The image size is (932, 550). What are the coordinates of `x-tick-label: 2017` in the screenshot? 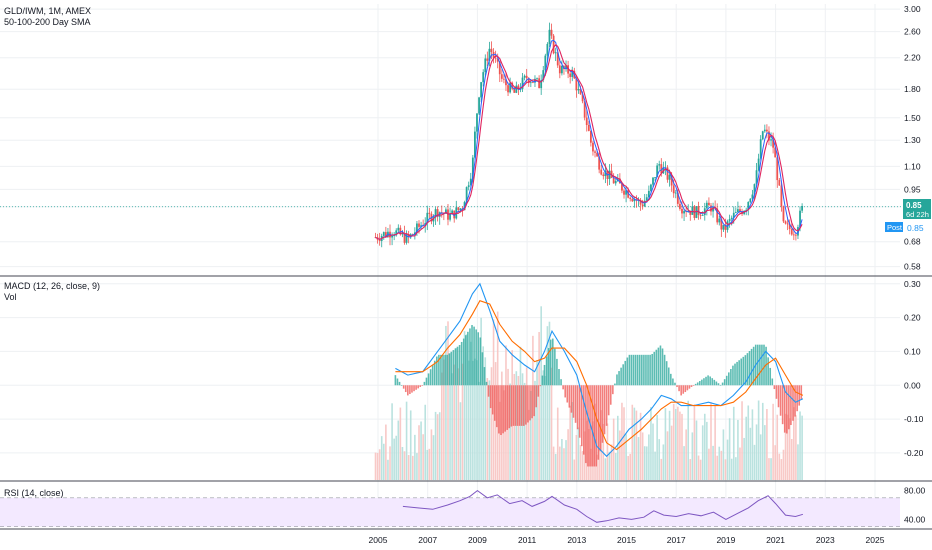 It's located at (676, 540).